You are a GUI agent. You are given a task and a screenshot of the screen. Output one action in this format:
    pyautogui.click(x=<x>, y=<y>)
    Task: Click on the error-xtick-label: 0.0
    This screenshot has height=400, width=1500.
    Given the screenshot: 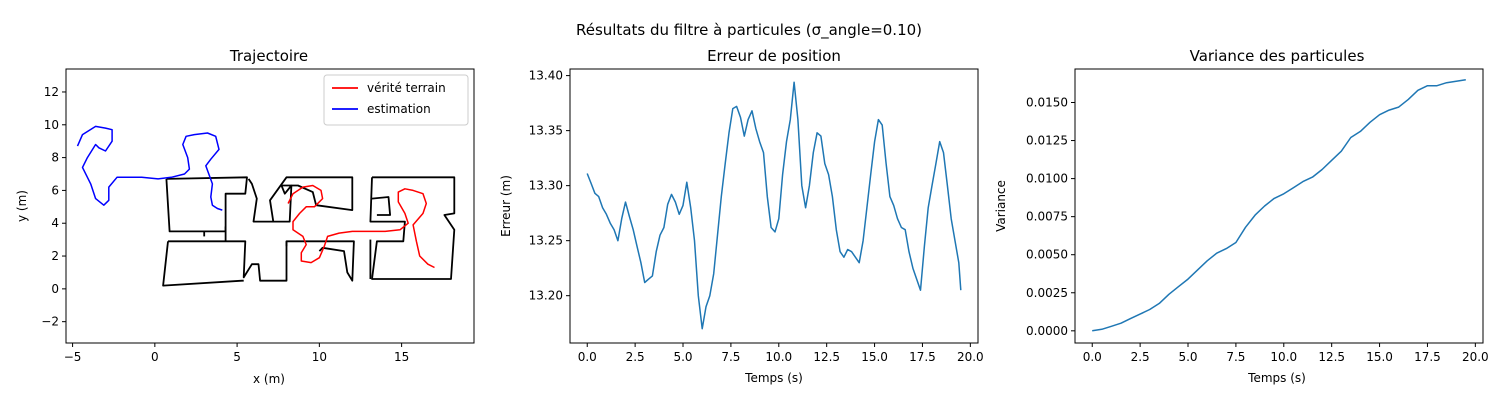 What is the action you would take?
    pyautogui.click(x=587, y=357)
    